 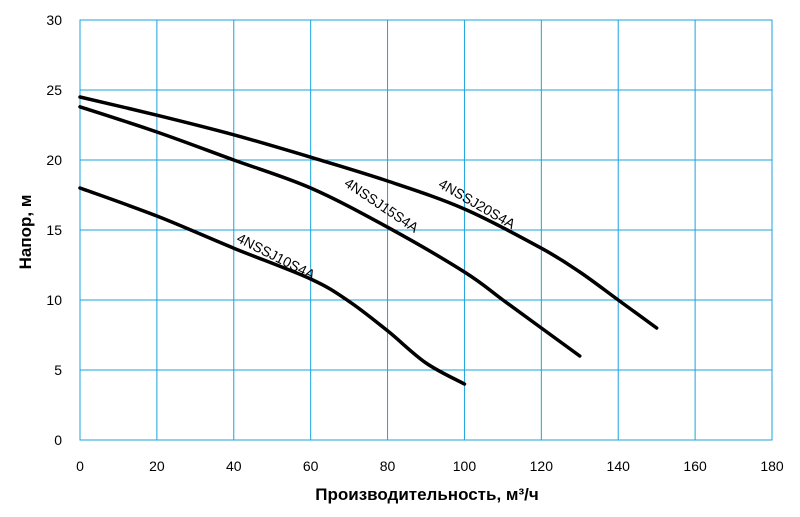 I want to click on y-tick-label: 20, so click(x=54, y=160).